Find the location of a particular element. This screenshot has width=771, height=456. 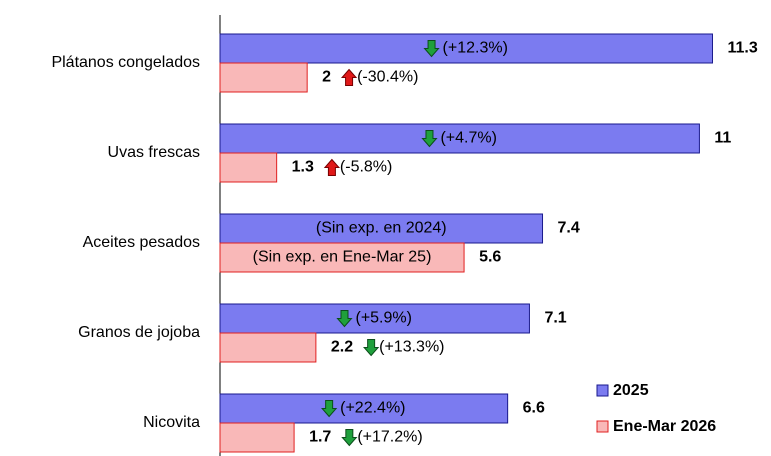

category-label: Plátanos congelados is located at coordinates (125, 62).